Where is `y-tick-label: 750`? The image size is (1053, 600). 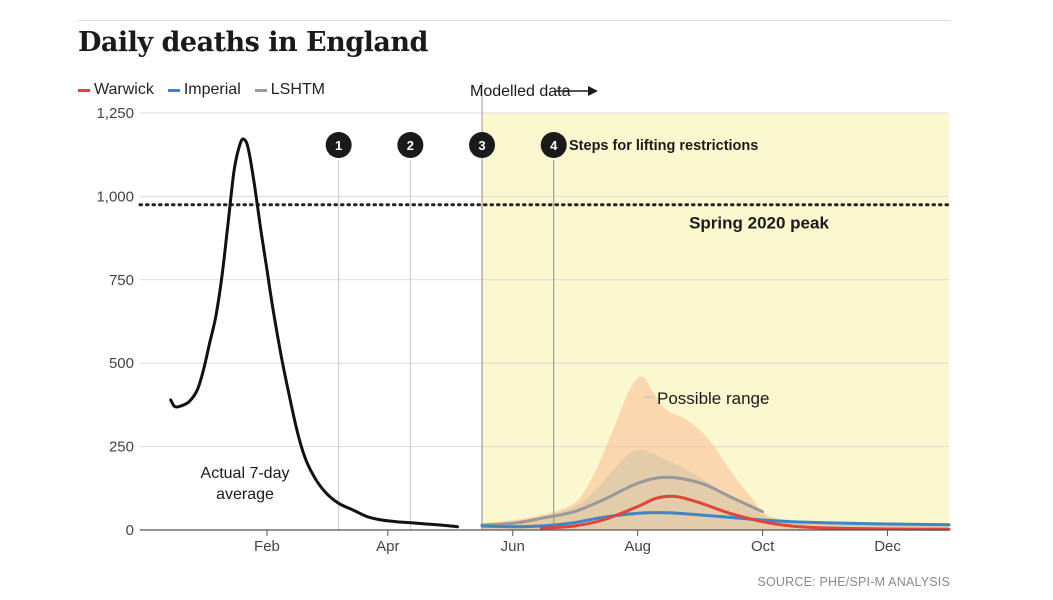 y-tick-label: 750 is located at coordinates (121, 280).